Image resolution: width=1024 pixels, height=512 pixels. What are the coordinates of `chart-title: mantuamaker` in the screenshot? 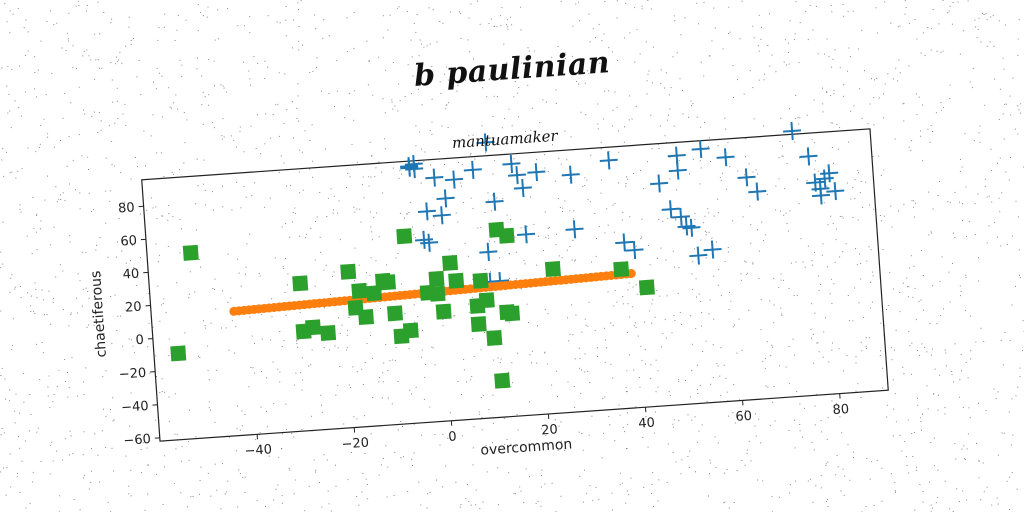 It's located at (505, 139).